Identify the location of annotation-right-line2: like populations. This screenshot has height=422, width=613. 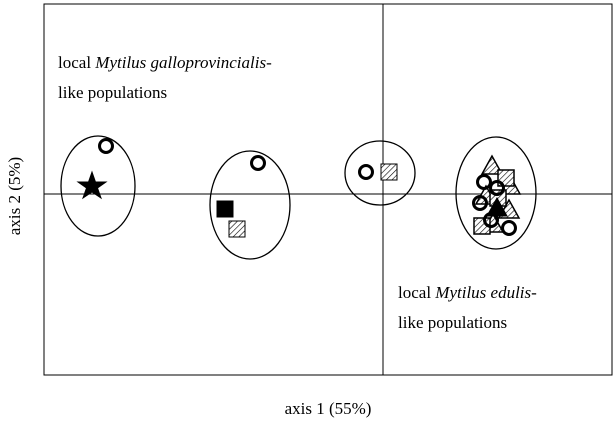
(452, 322).